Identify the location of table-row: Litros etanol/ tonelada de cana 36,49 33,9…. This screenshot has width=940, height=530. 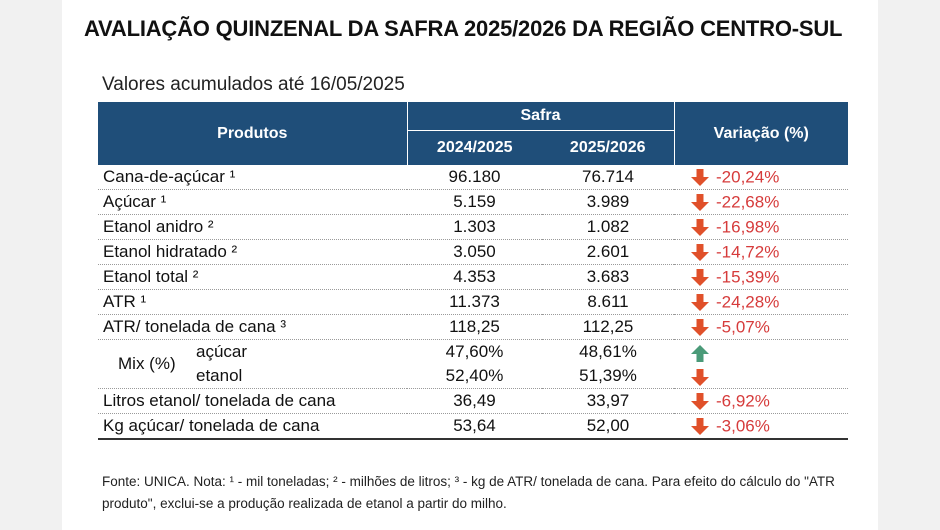
(473, 401).